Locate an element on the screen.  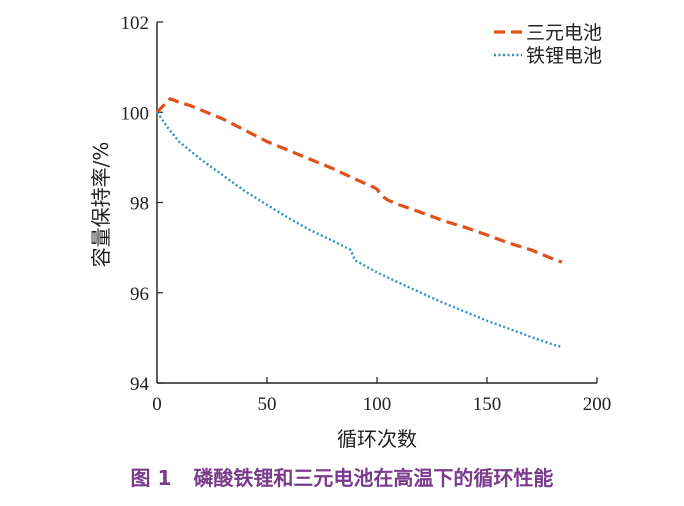
x-tick-label: 50 is located at coordinates (267, 404).